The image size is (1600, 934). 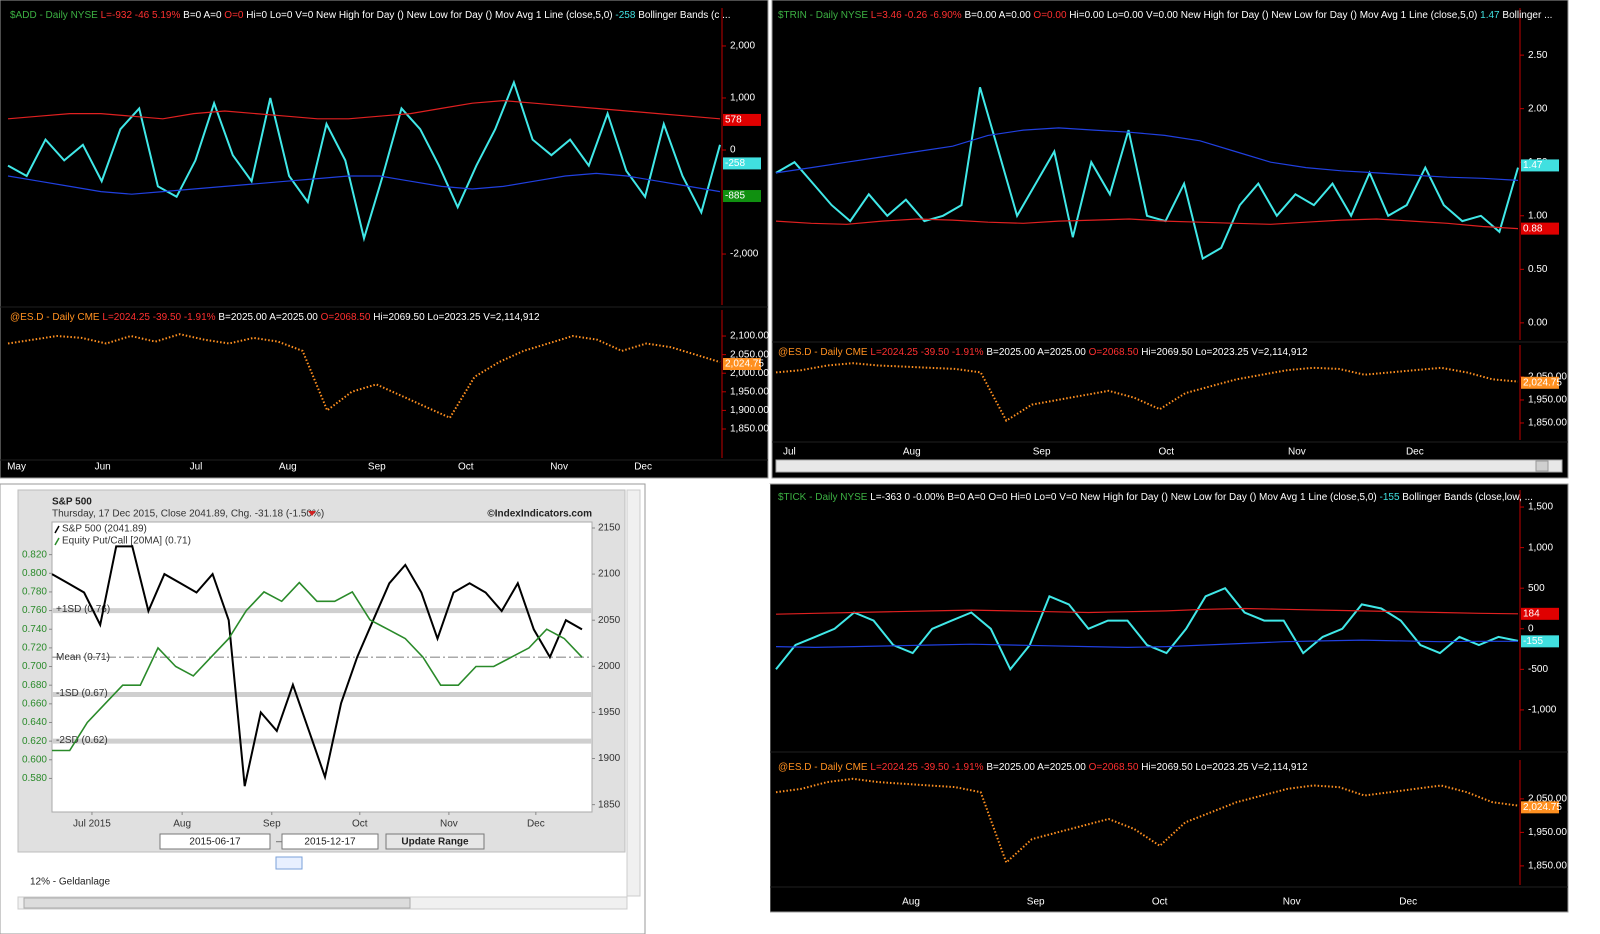 What do you see at coordinates (34, 741) in the screenshot?
I see `y-tick-label: 0.620` at bounding box center [34, 741].